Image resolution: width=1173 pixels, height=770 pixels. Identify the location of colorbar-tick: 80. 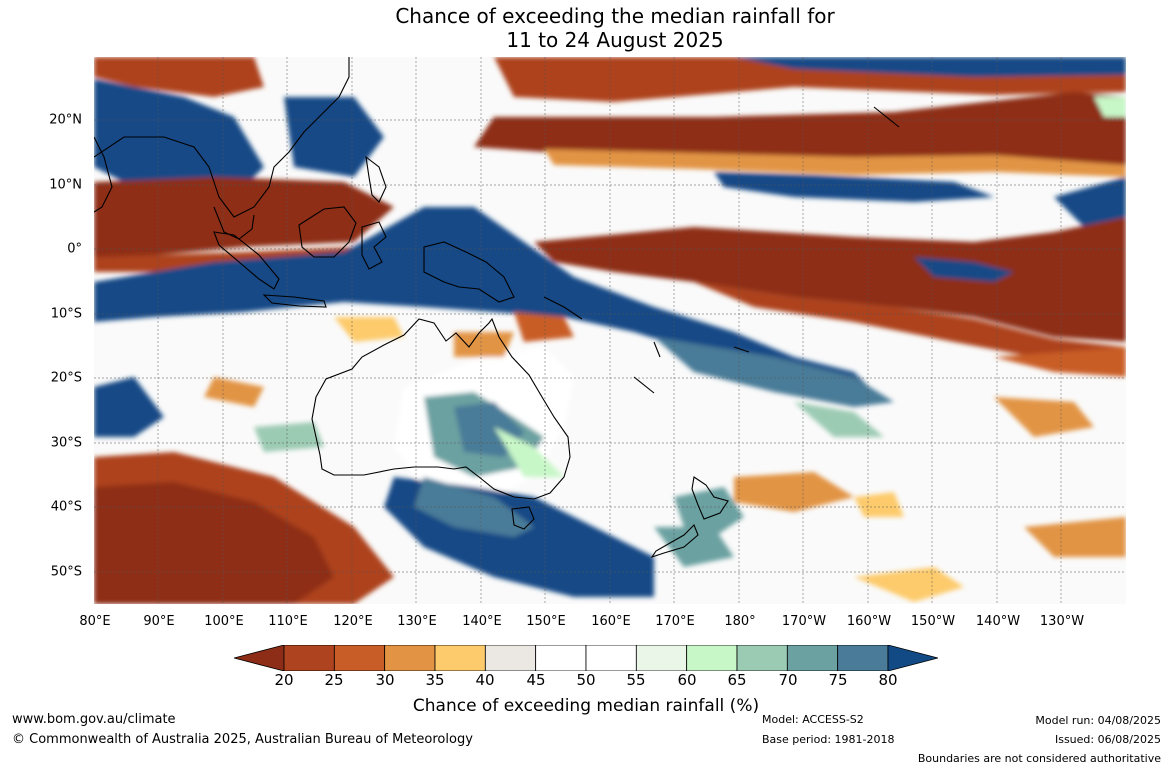
(888, 680).